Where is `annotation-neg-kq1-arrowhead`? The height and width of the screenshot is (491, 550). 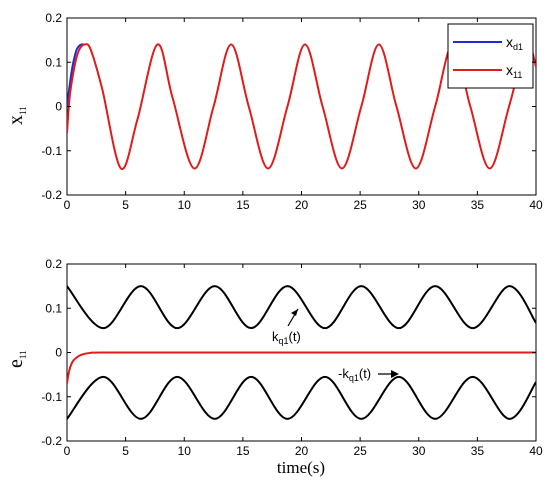
annotation-neg-kq1-arrowhead is located at coordinates (395, 374).